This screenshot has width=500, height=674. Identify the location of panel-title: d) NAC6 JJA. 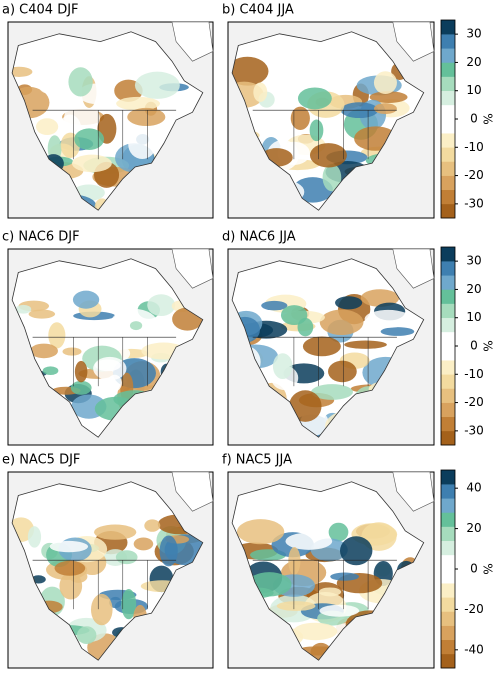
(259, 237).